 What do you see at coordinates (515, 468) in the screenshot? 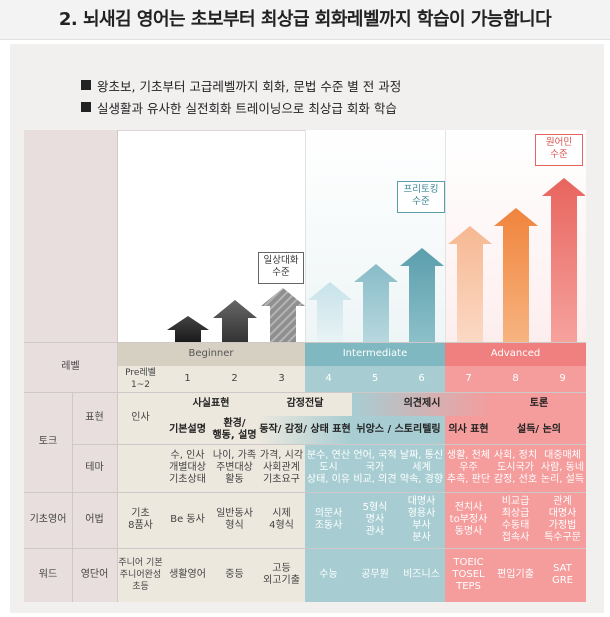
I see `theme-cell: 사회, 정치 도시국가 감정, 선호` at bounding box center [515, 468].